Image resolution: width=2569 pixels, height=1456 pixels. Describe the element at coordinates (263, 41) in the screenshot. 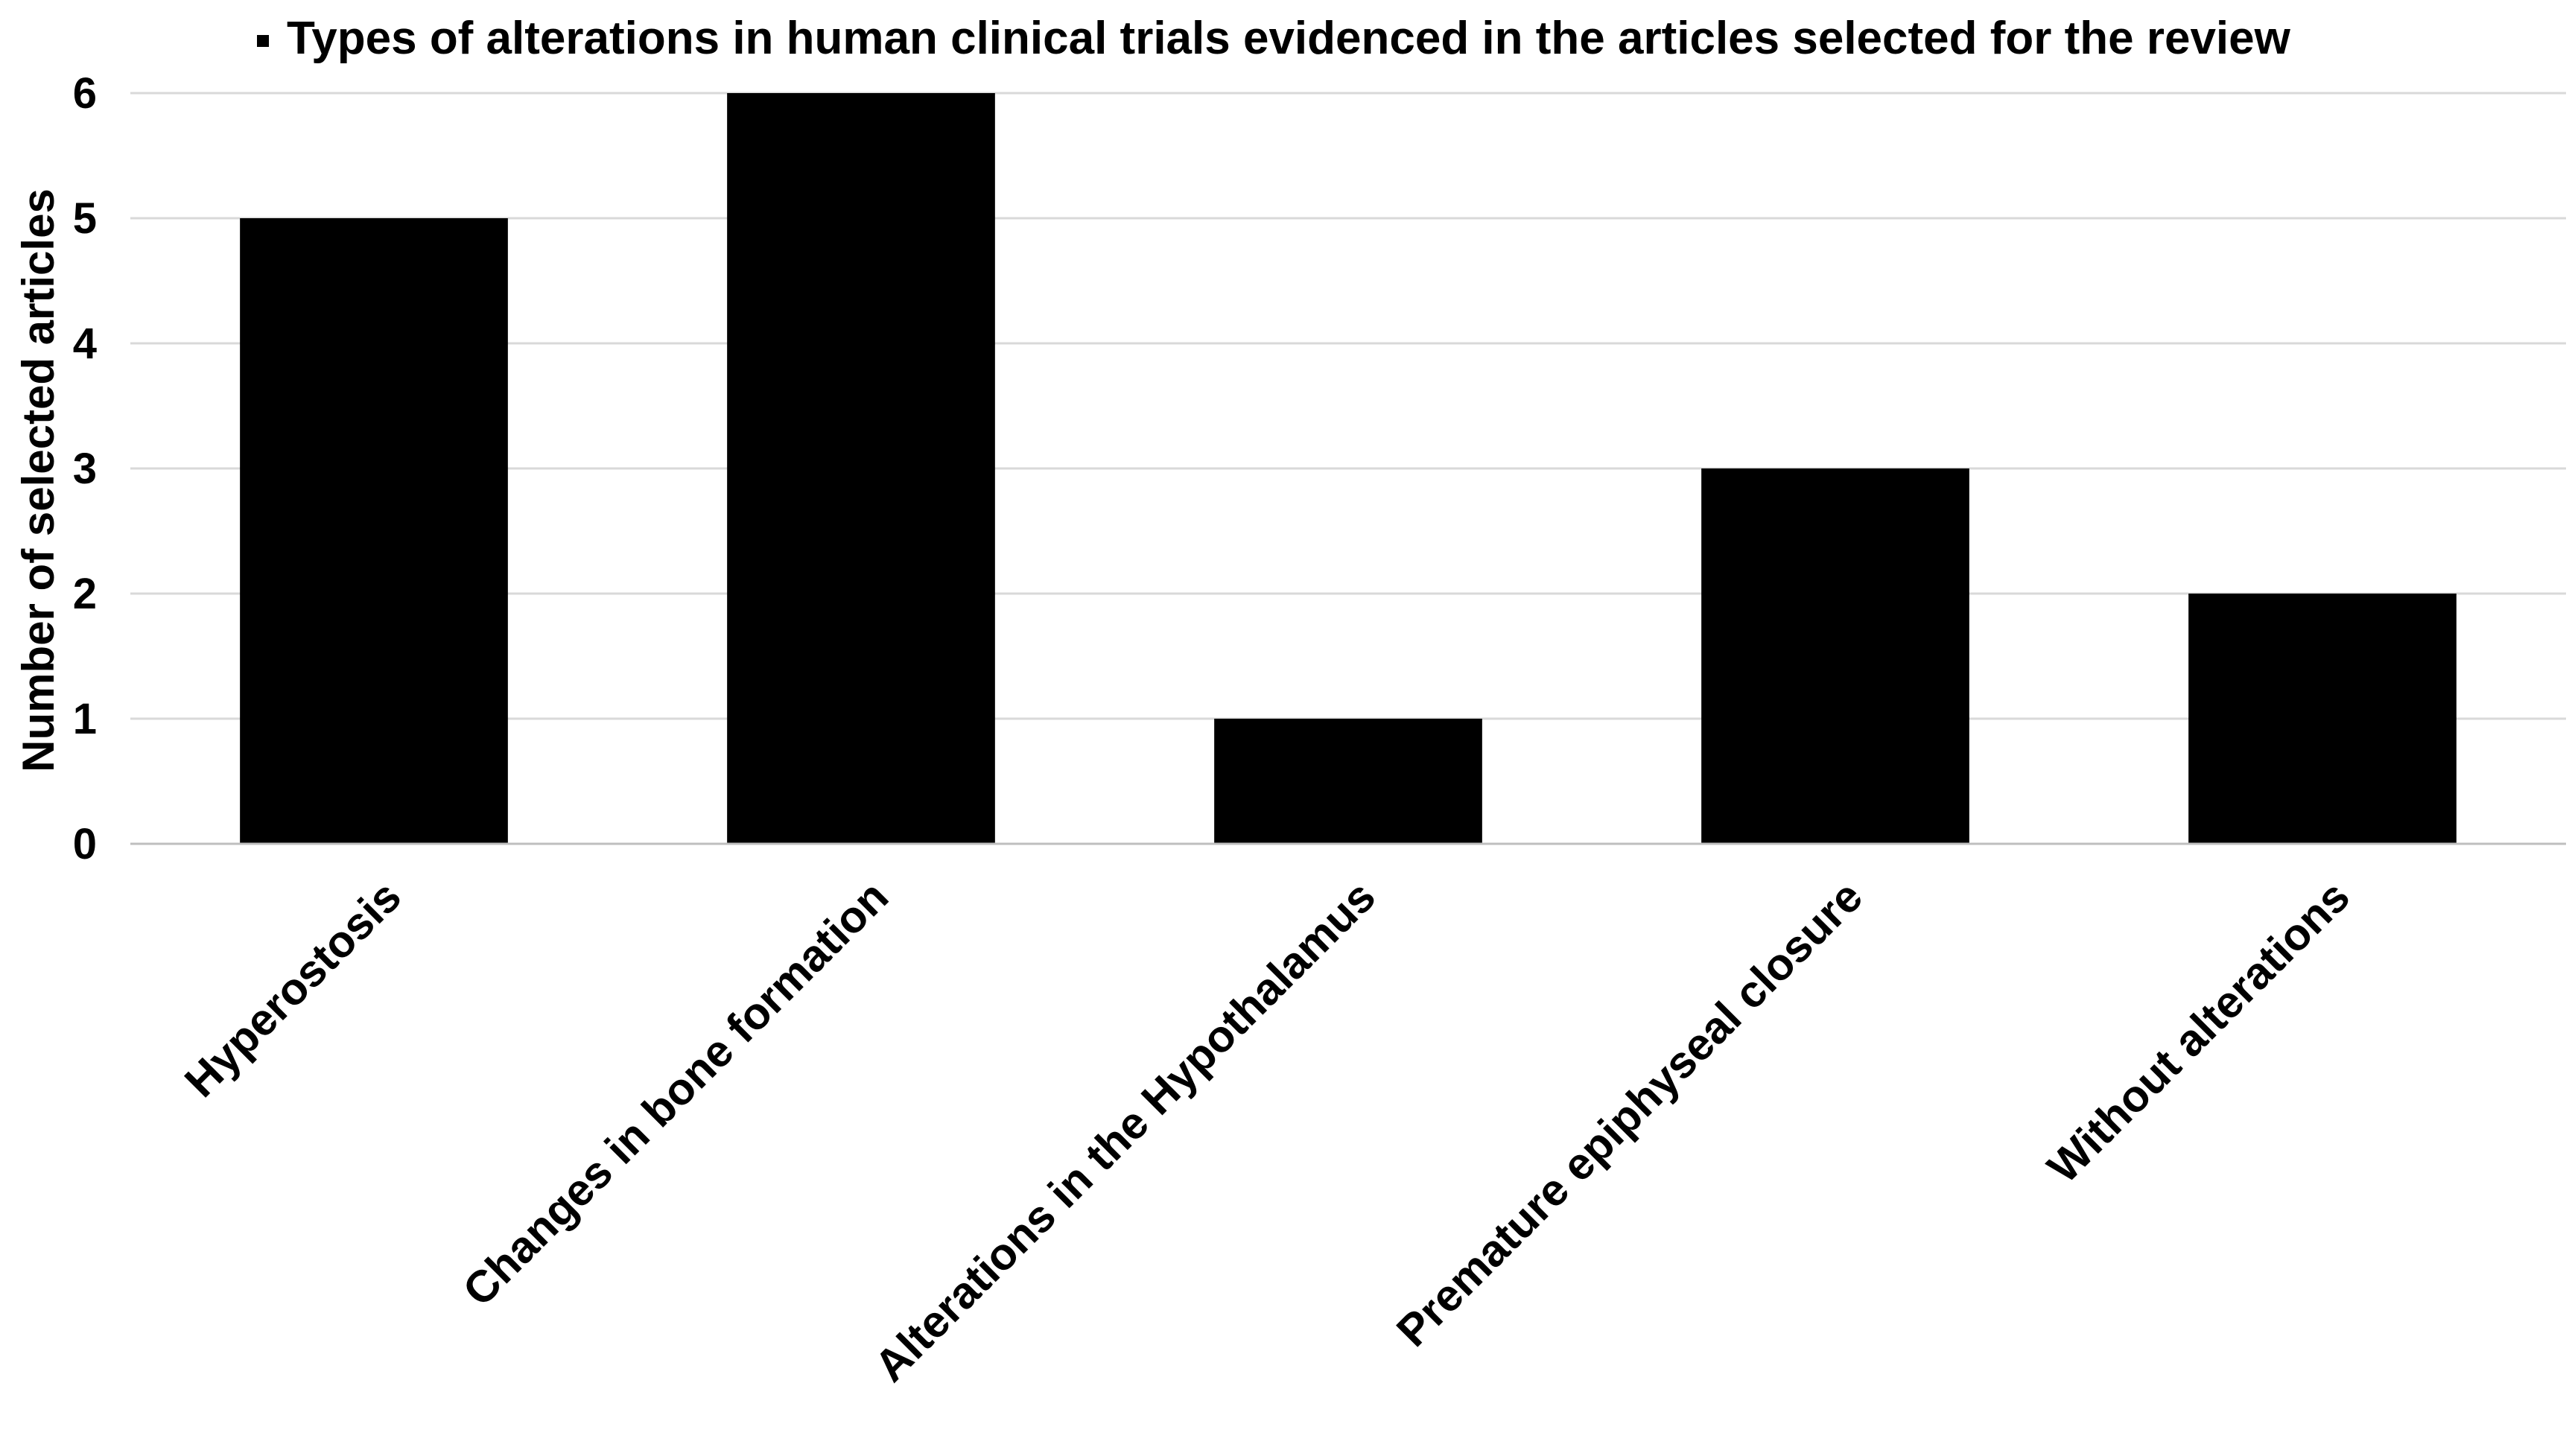

I see `legend-marker` at that location.